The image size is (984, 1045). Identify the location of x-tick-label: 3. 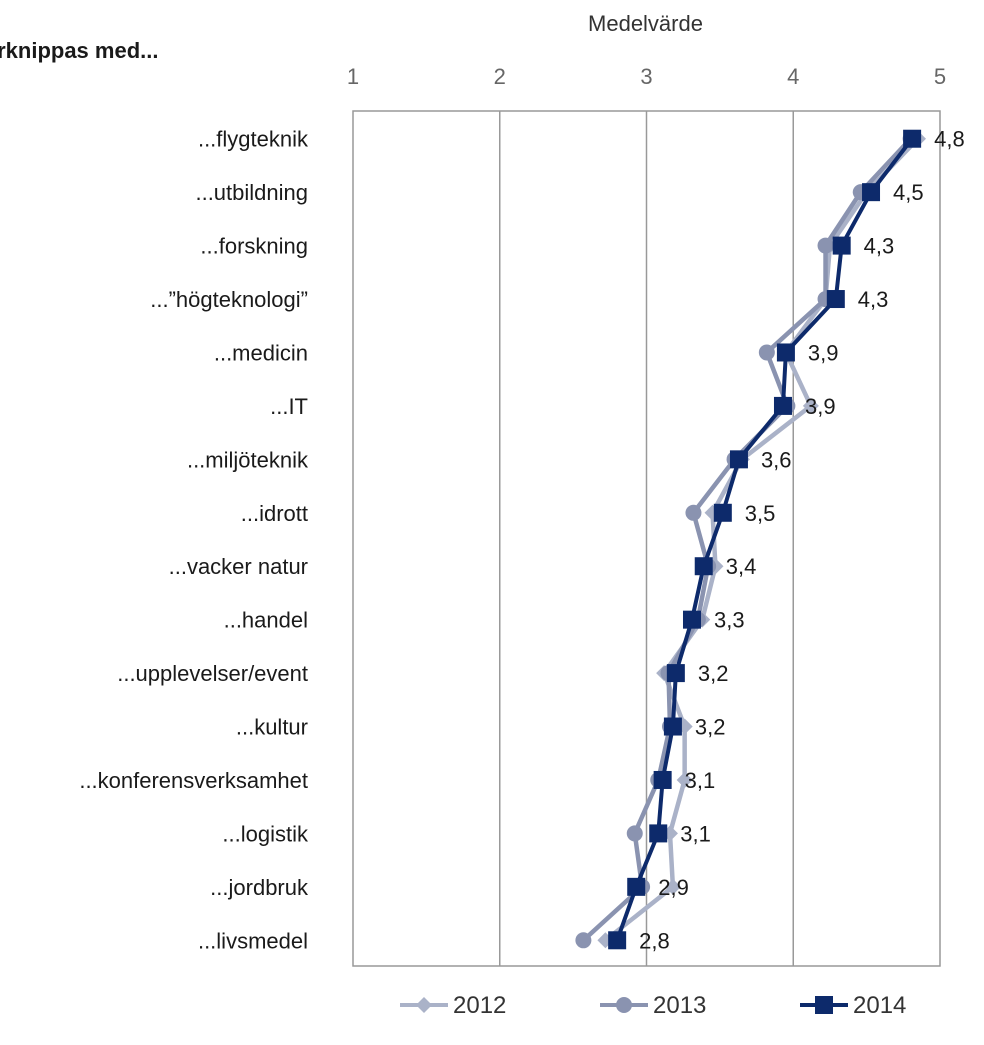
(646, 76).